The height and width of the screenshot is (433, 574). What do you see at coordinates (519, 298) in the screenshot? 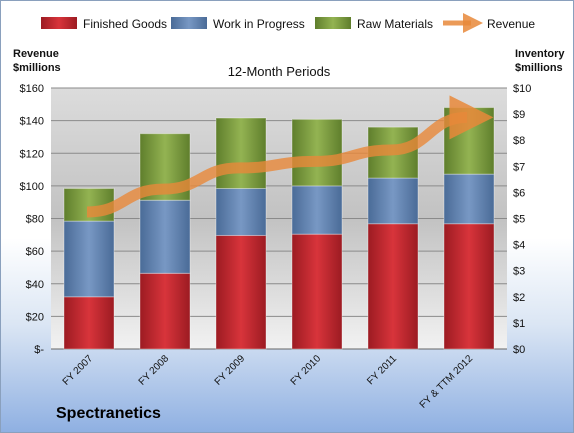
I see `right-tick-label: $2` at bounding box center [519, 298].